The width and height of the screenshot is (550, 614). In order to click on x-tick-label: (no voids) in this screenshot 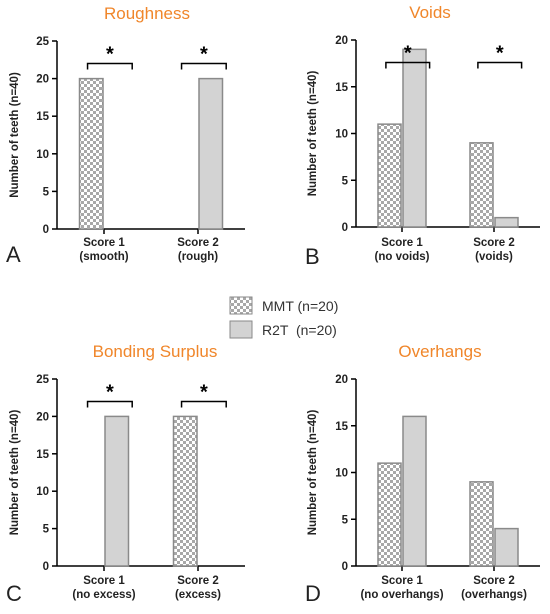, I will do `click(402, 257)`.